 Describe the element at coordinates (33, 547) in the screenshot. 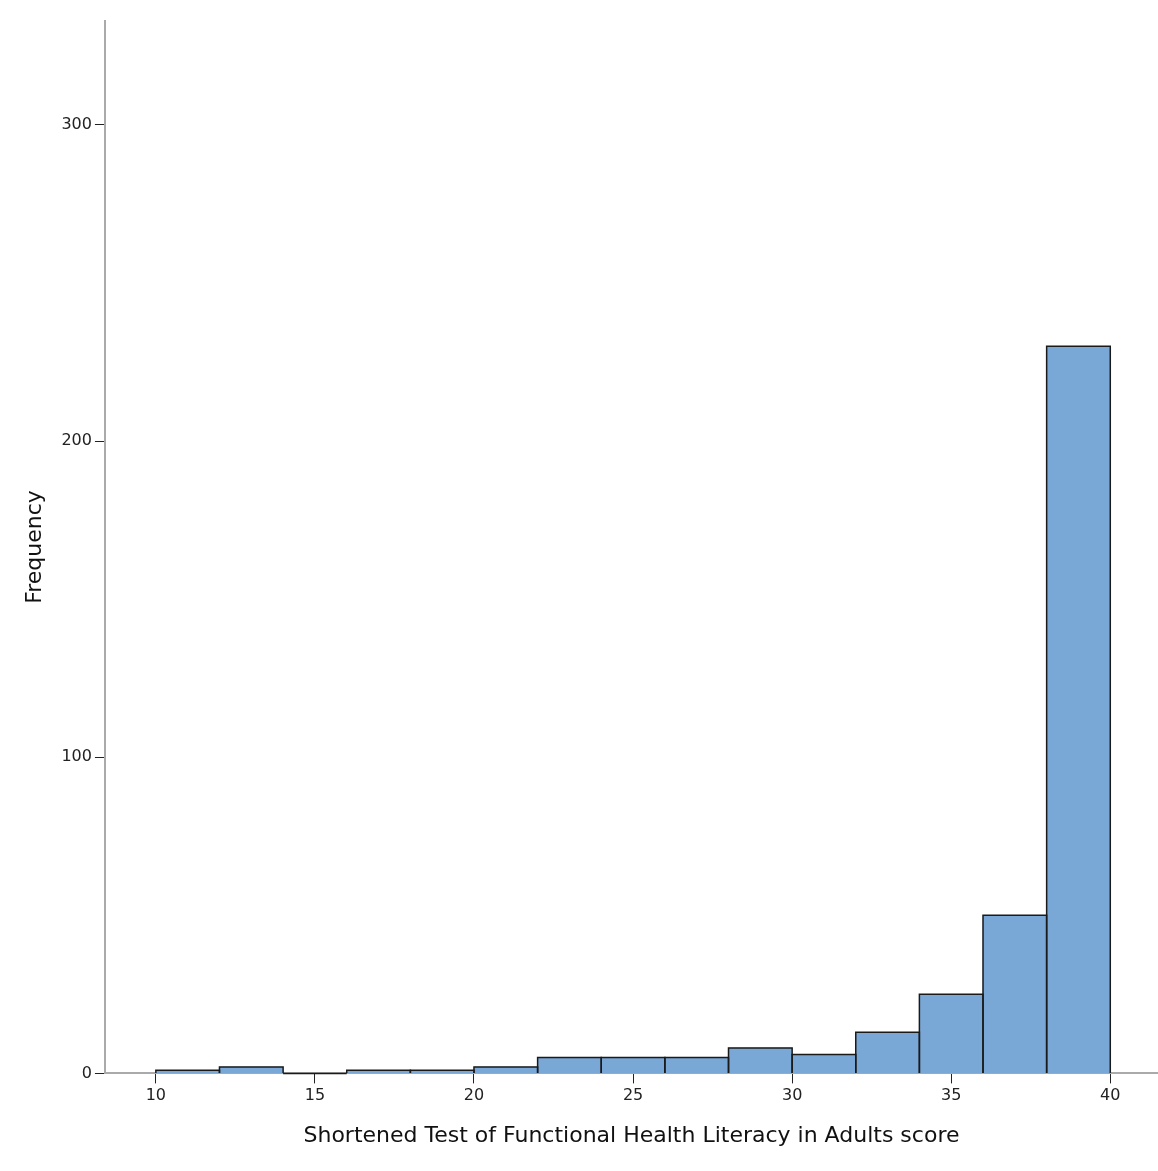

I see `y-axis-title: Frequency` at that location.